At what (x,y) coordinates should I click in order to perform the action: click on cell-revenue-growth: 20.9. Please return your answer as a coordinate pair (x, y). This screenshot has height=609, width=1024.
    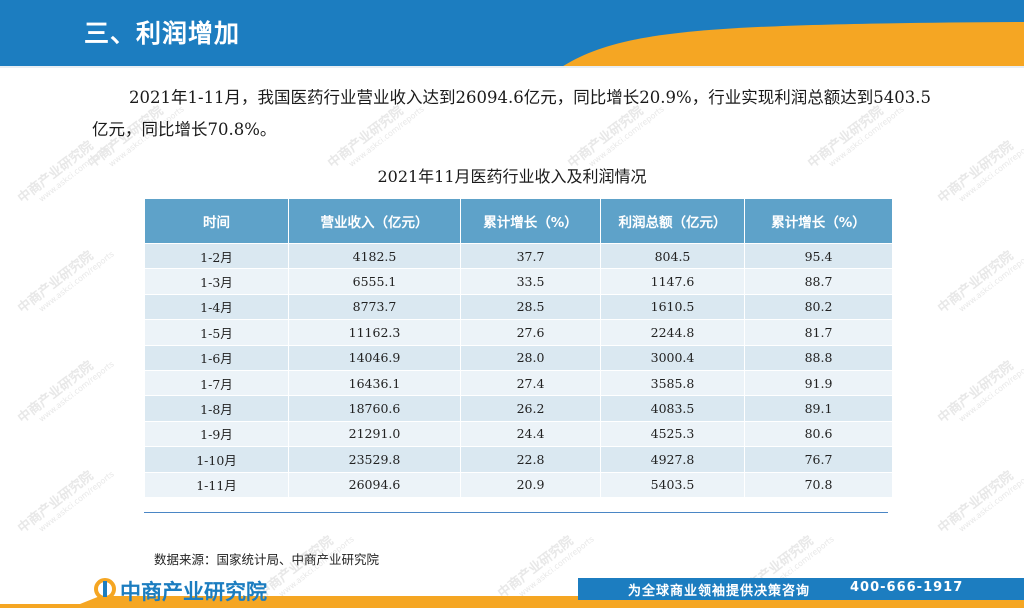
    Looking at the image, I should click on (530, 484).